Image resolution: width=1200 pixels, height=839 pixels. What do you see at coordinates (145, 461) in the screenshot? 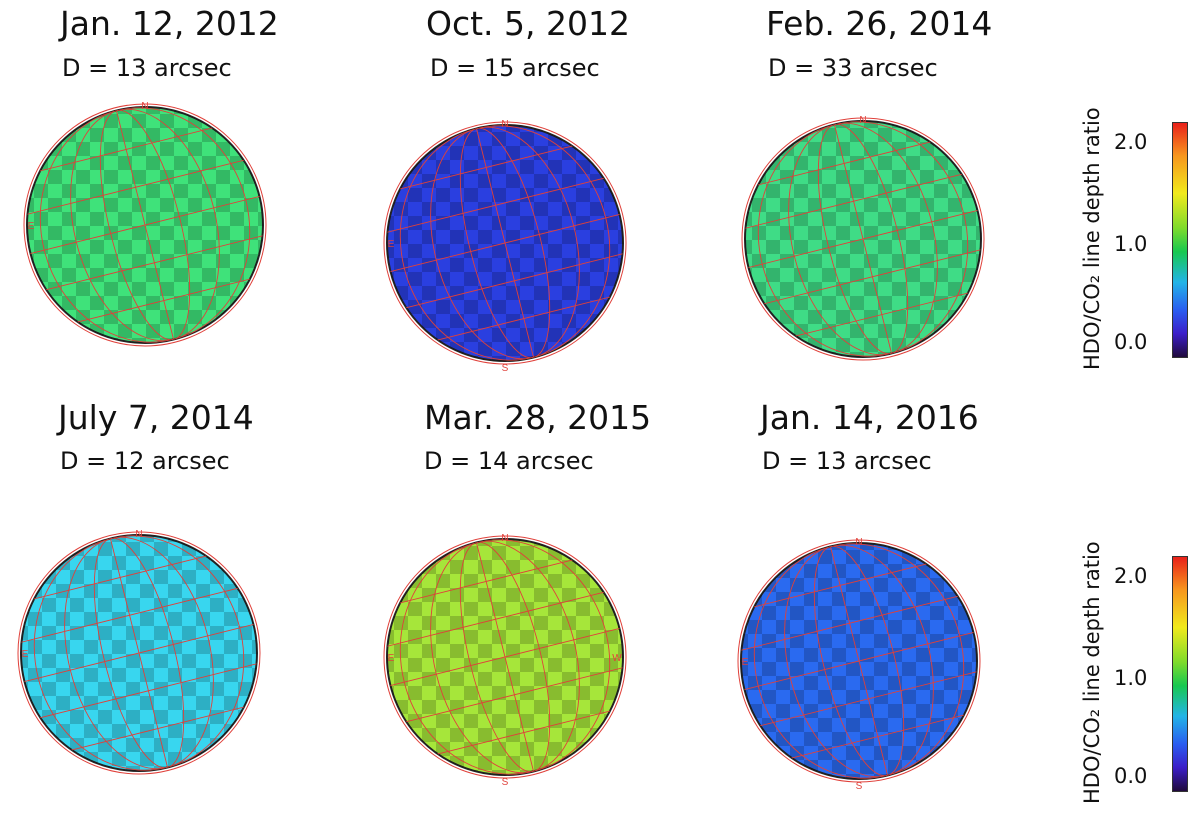
I see `panel-diameter: D = 12 arcsec` at bounding box center [145, 461].